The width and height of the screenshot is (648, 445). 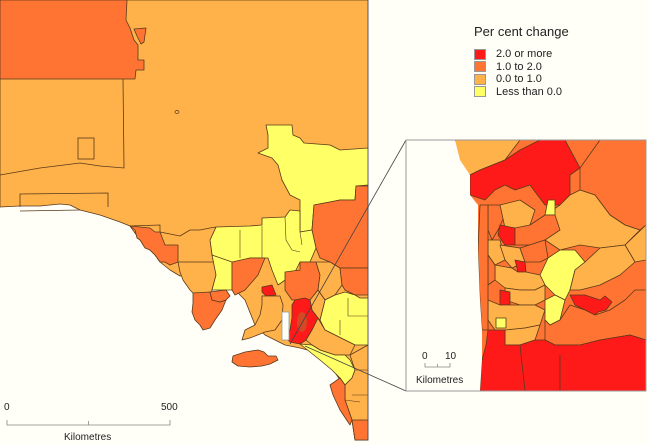 What do you see at coordinates (356, 386) in the screenshot?
I see `boundary-se` at bounding box center [356, 386].